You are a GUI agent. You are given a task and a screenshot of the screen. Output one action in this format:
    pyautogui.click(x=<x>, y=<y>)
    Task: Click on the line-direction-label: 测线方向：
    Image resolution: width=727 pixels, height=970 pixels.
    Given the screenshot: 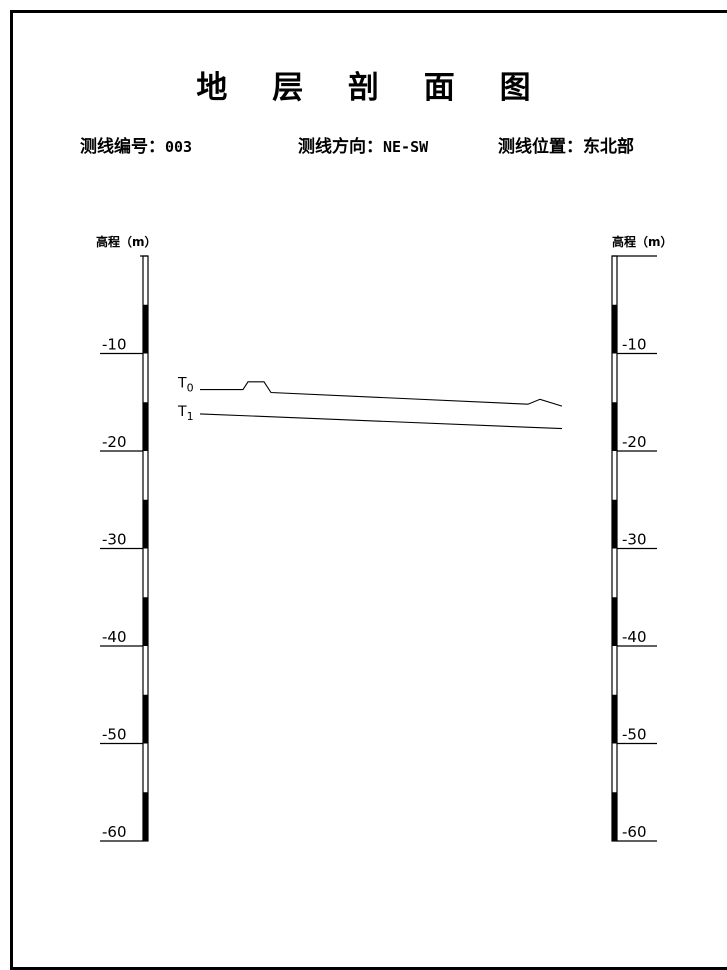 What is the action you would take?
    pyautogui.click(x=340, y=147)
    